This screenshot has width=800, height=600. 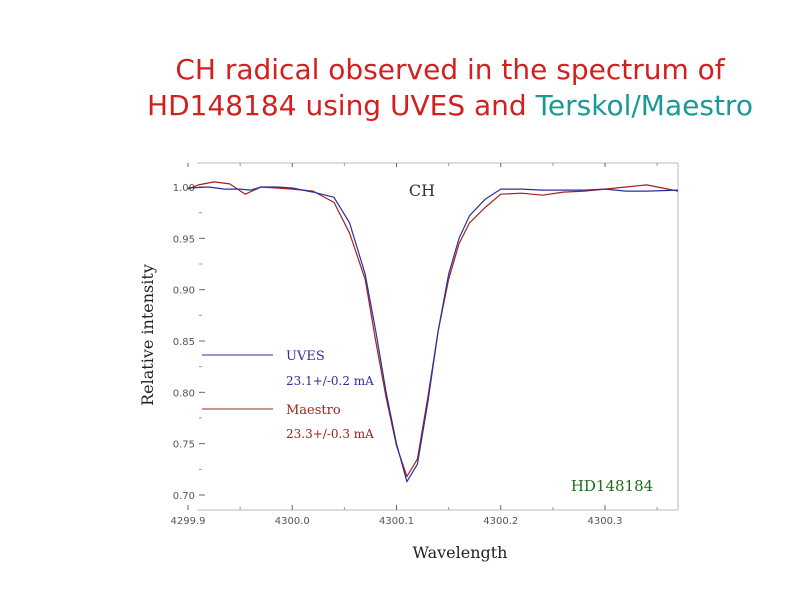 I want to click on title-line-2-accent: Terskol/Maestro, so click(x=644, y=105).